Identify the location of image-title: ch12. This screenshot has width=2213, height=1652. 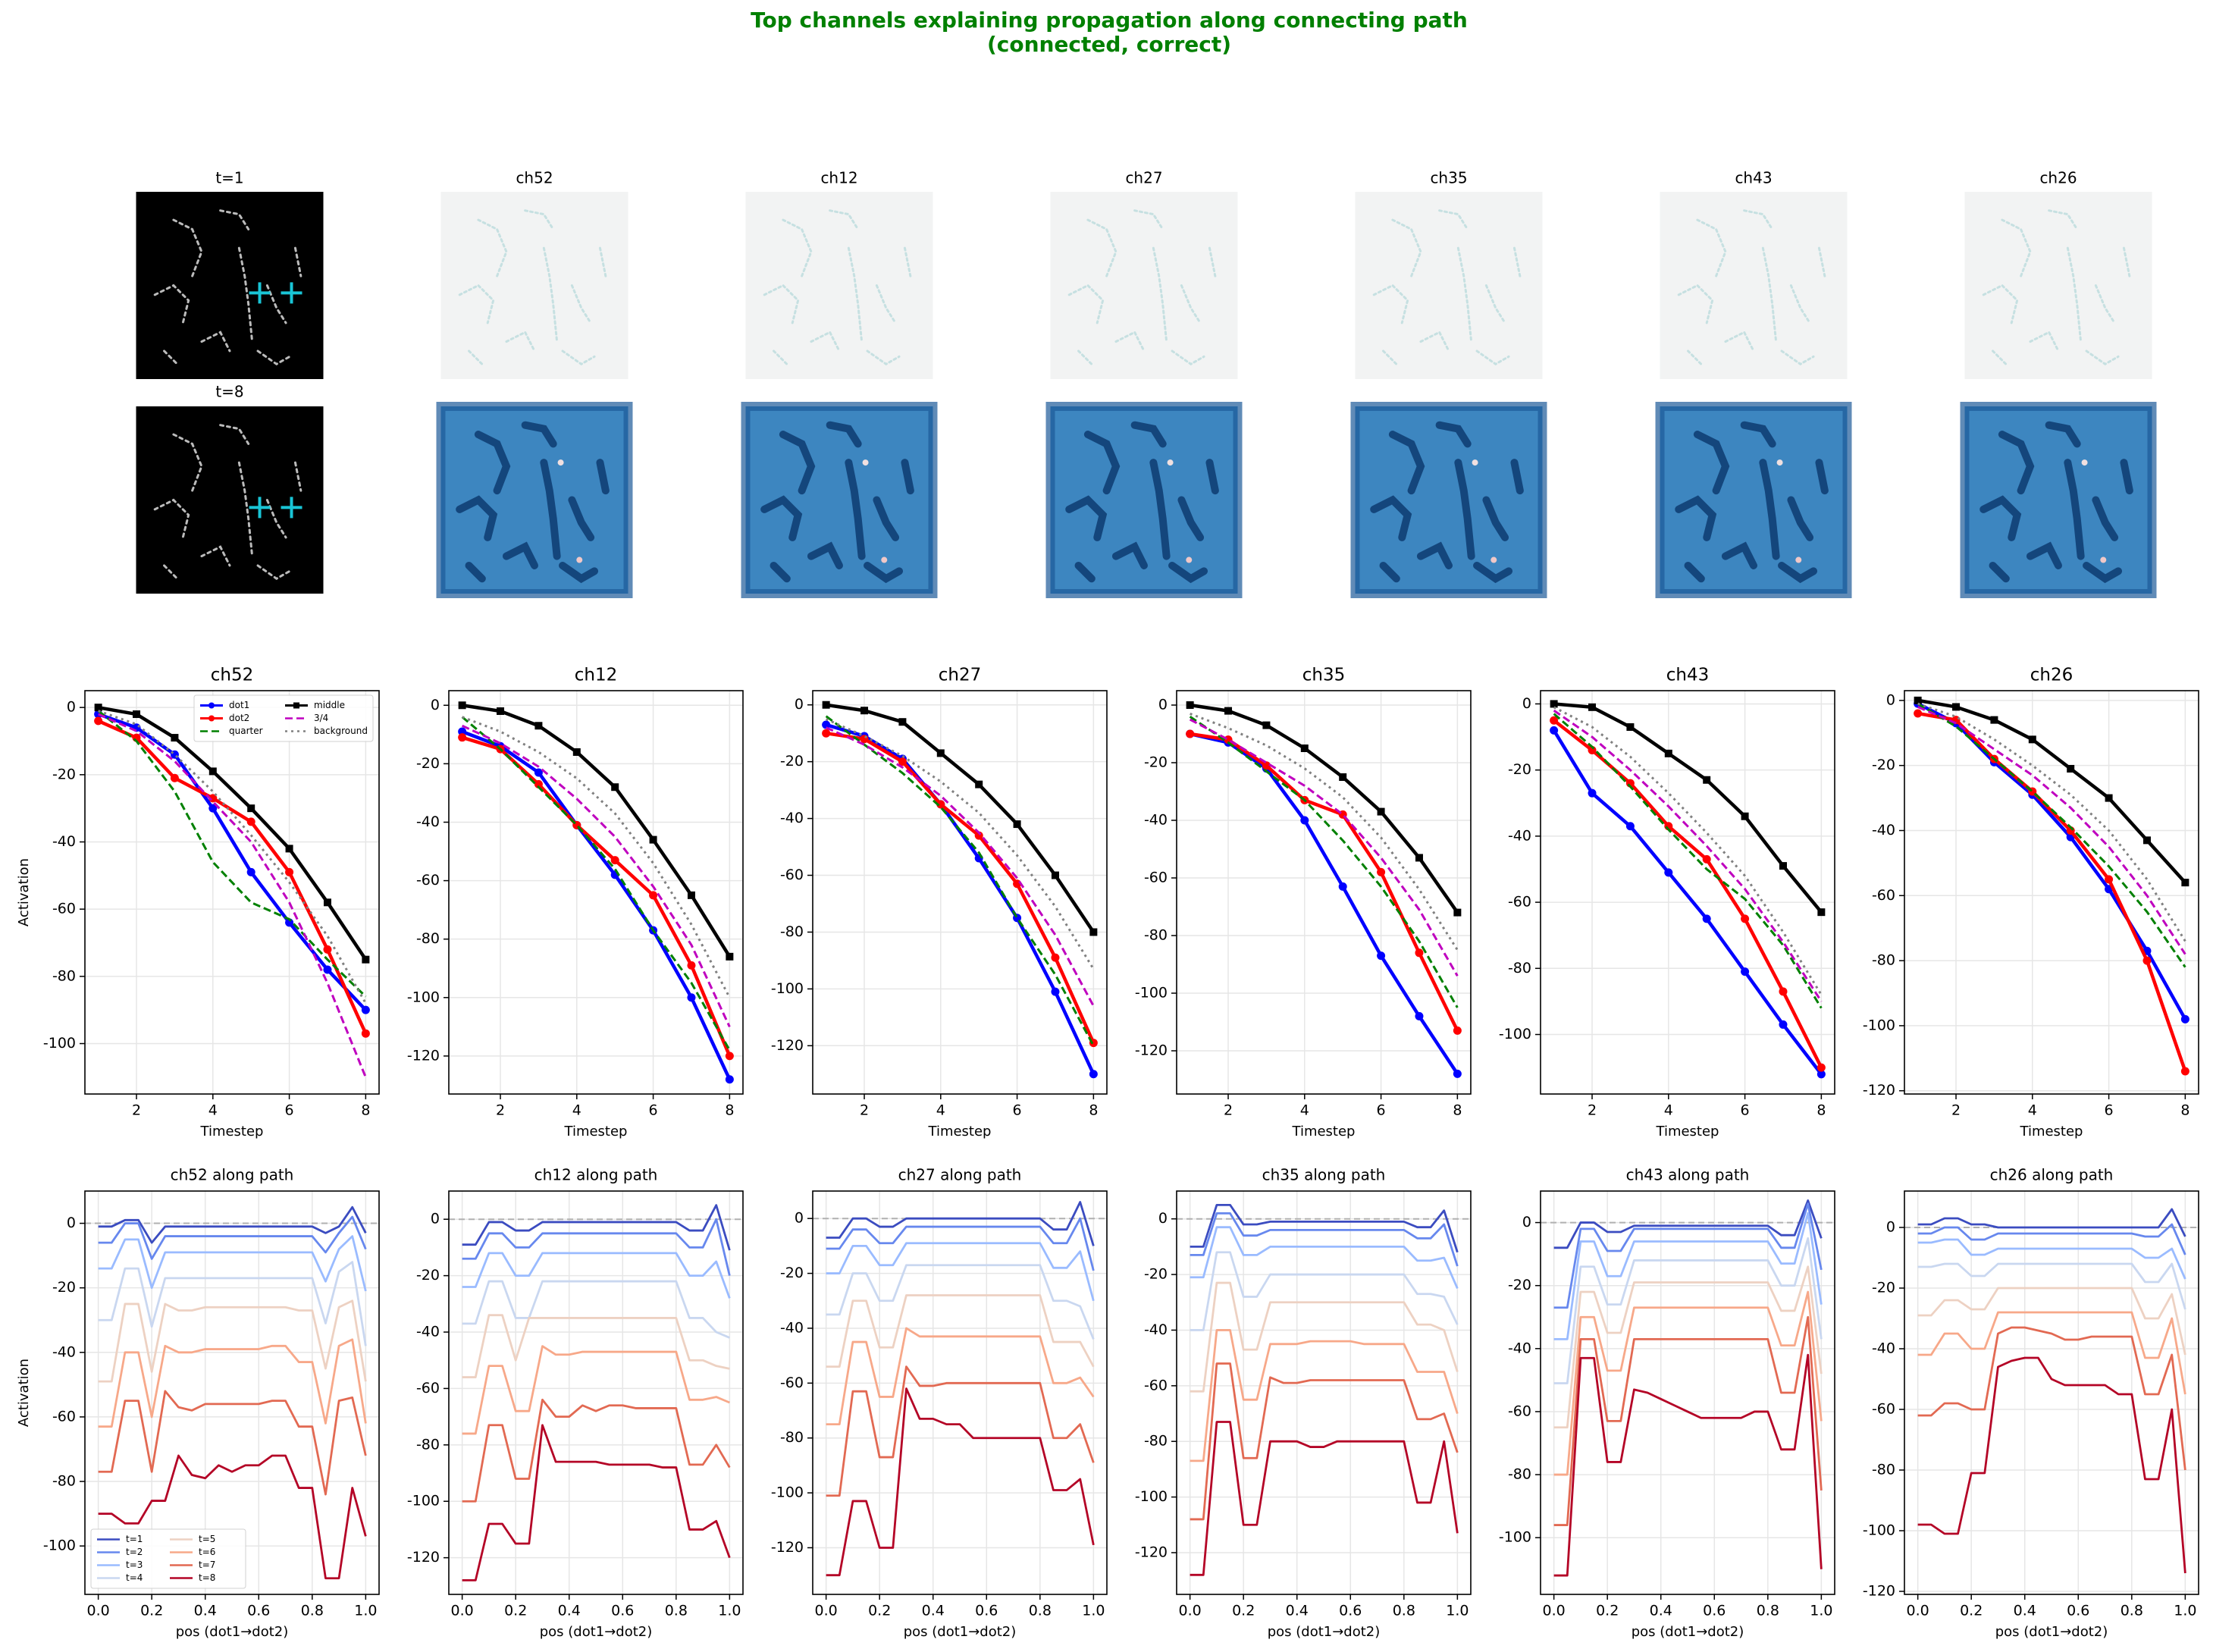
(839, 178).